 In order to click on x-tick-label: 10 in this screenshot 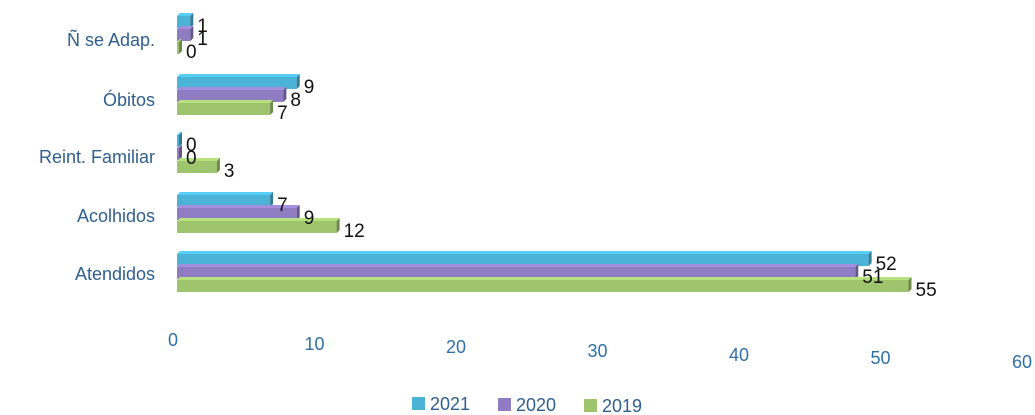, I will do `click(314, 344)`.